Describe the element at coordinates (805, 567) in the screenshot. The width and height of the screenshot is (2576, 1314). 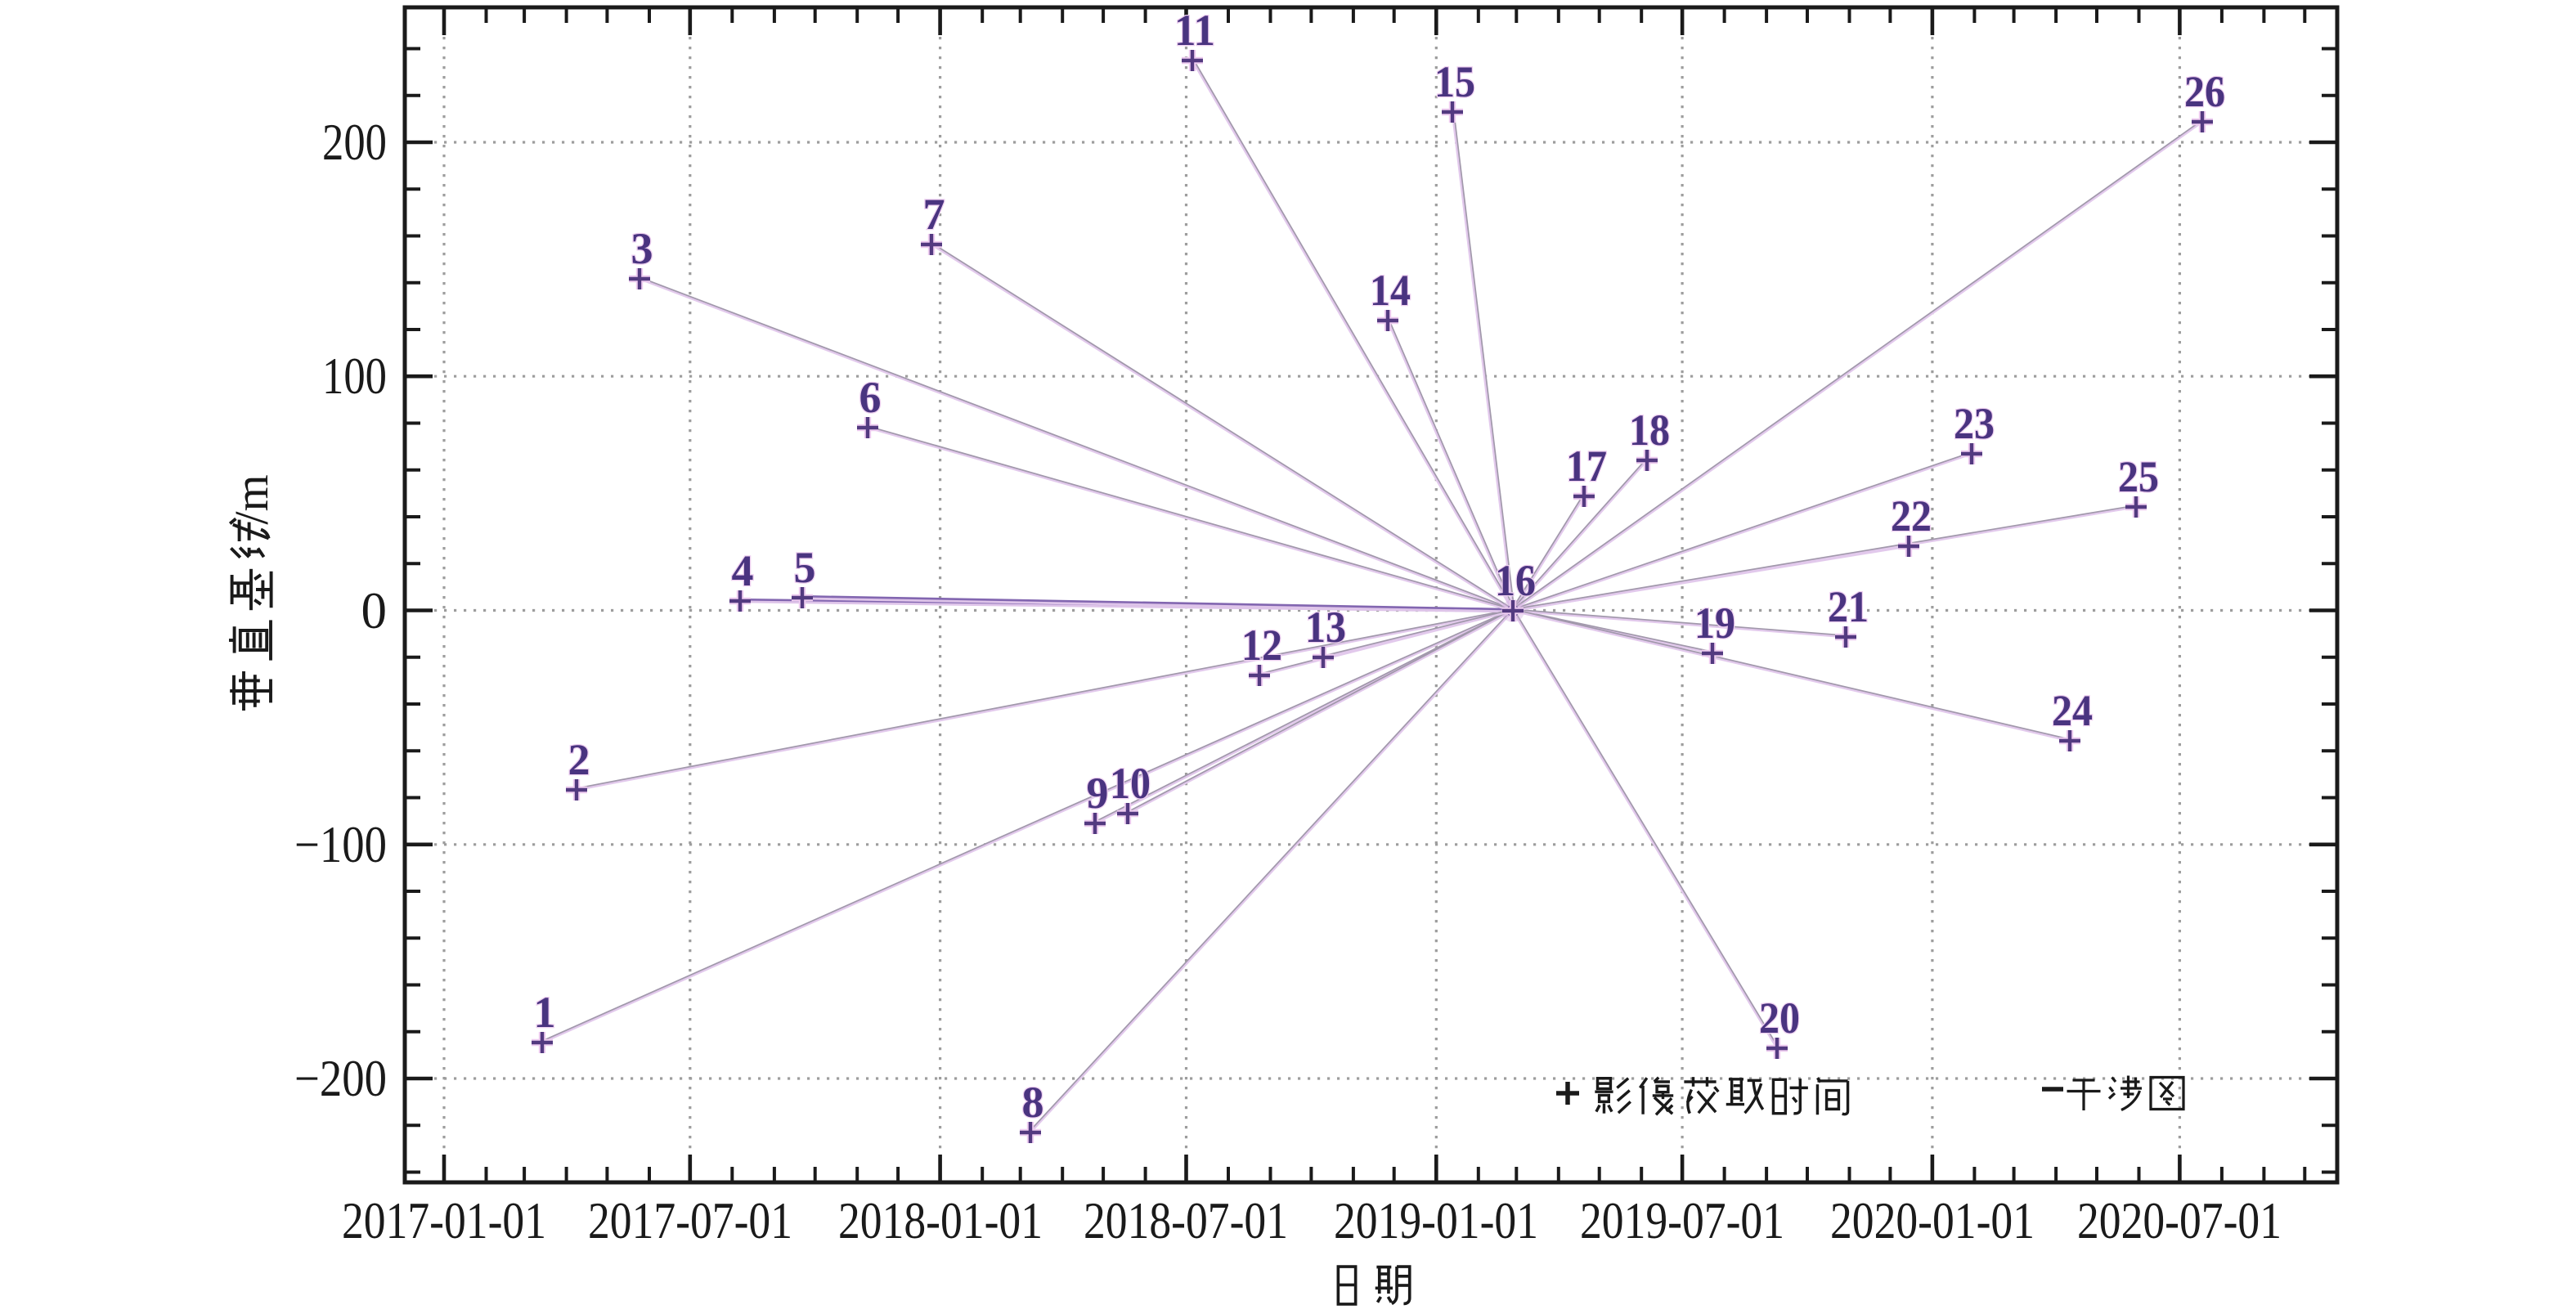
I see `svg-text: 5` at that location.